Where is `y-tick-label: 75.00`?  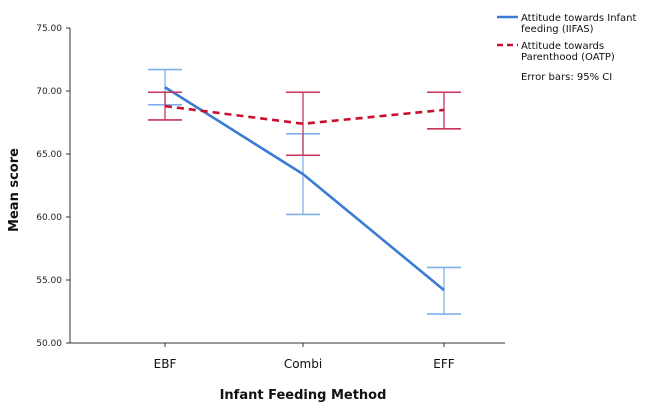 y-tick-label: 75.00 is located at coordinates (49, 29).